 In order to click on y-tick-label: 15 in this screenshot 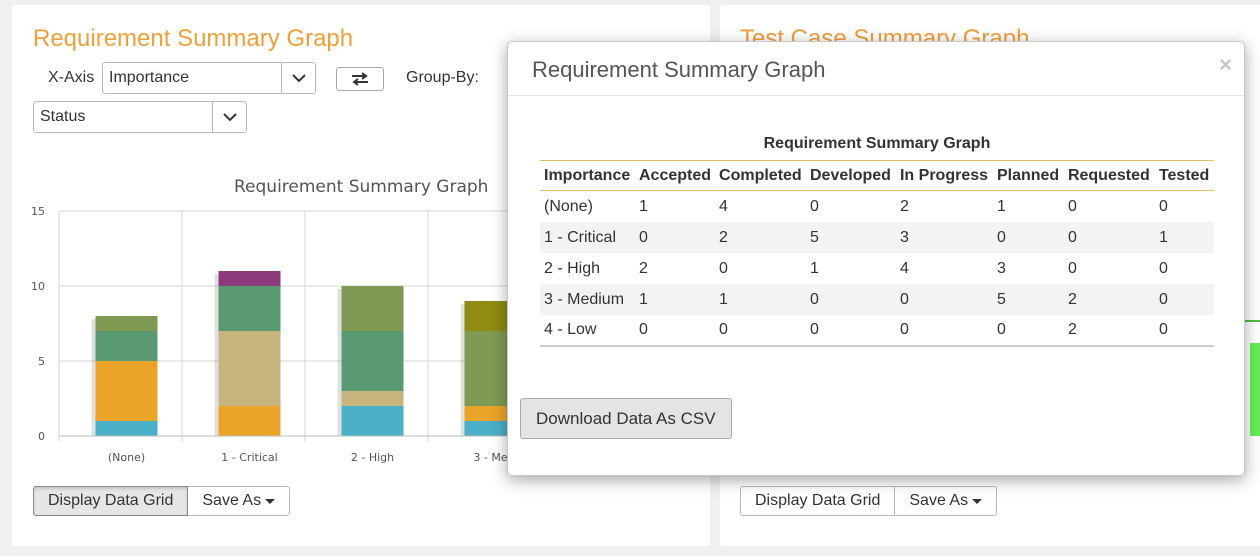, I will do `click(38, 211)`.